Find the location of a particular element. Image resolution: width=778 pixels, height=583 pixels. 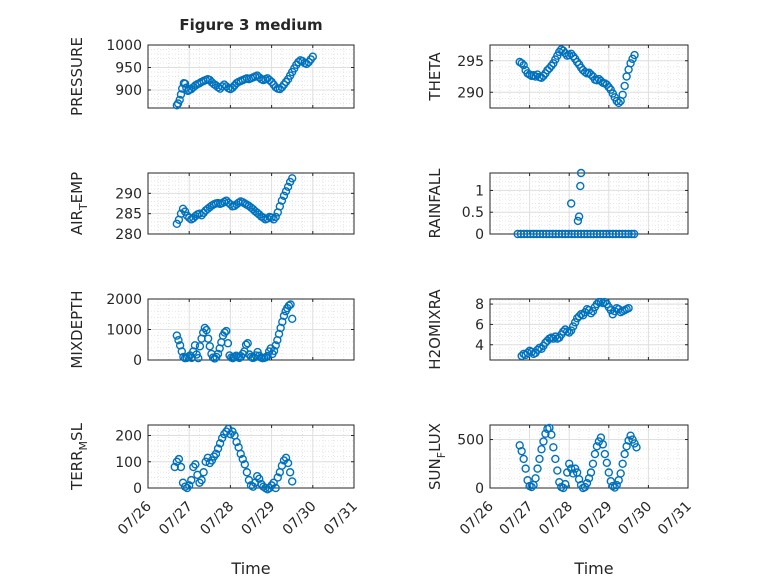

plot-area is located at coordinates (589, 456).